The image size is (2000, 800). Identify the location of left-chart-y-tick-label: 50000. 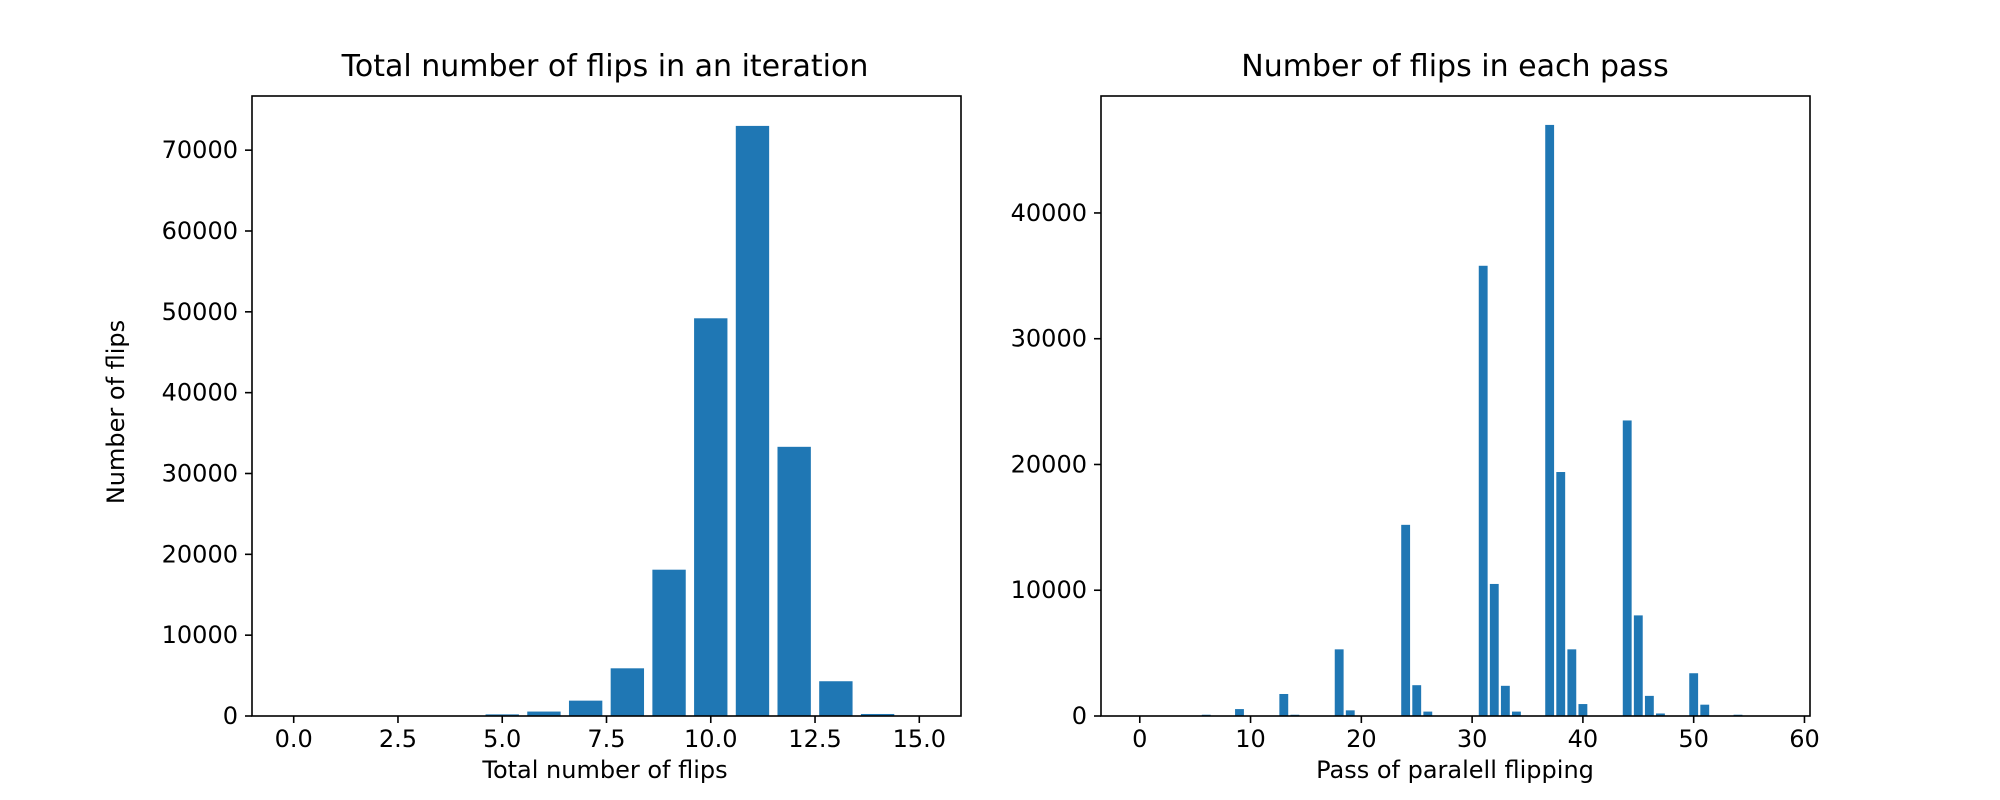
(200, 312).